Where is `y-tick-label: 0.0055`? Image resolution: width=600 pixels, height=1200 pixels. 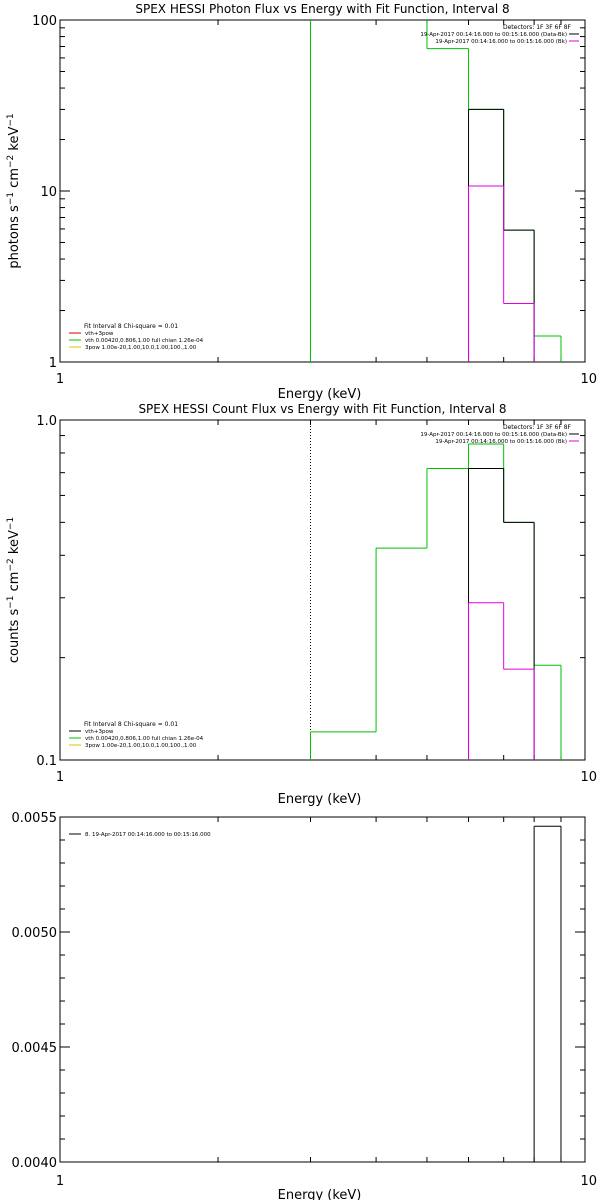 y-tick-label: 0.0055 is located at coordinates (35, 818).